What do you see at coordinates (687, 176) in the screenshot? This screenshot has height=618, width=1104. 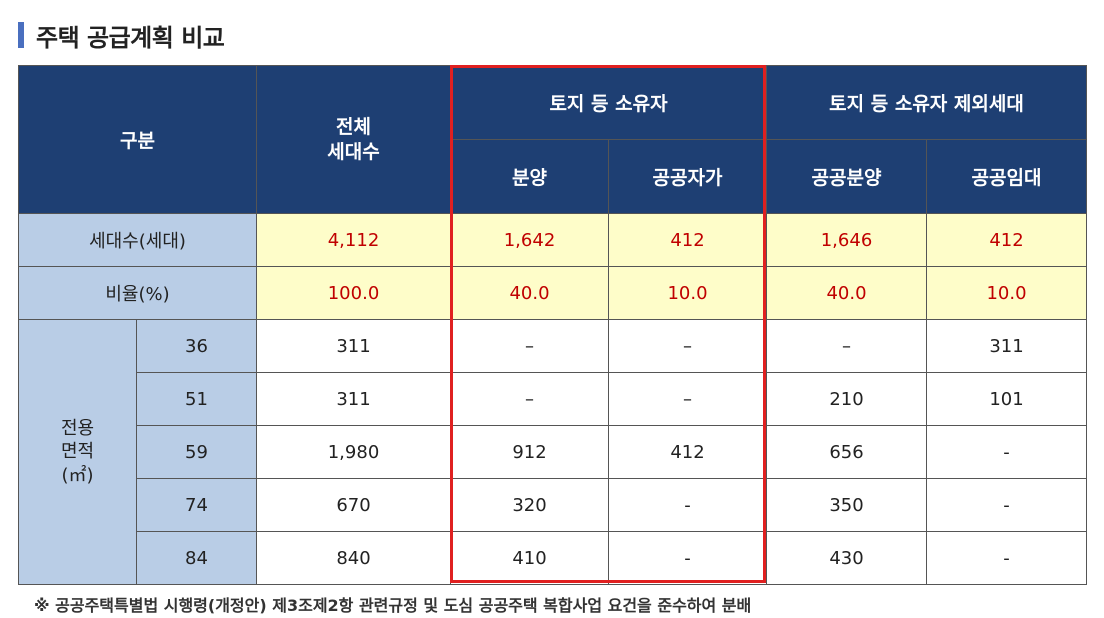 I see `header-self-owned: 공공자가` at bounding box center [687, 176].